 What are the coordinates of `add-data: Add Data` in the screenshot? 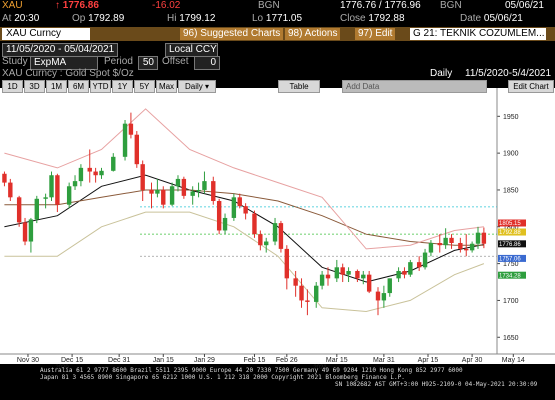 It's located at (414, 86).